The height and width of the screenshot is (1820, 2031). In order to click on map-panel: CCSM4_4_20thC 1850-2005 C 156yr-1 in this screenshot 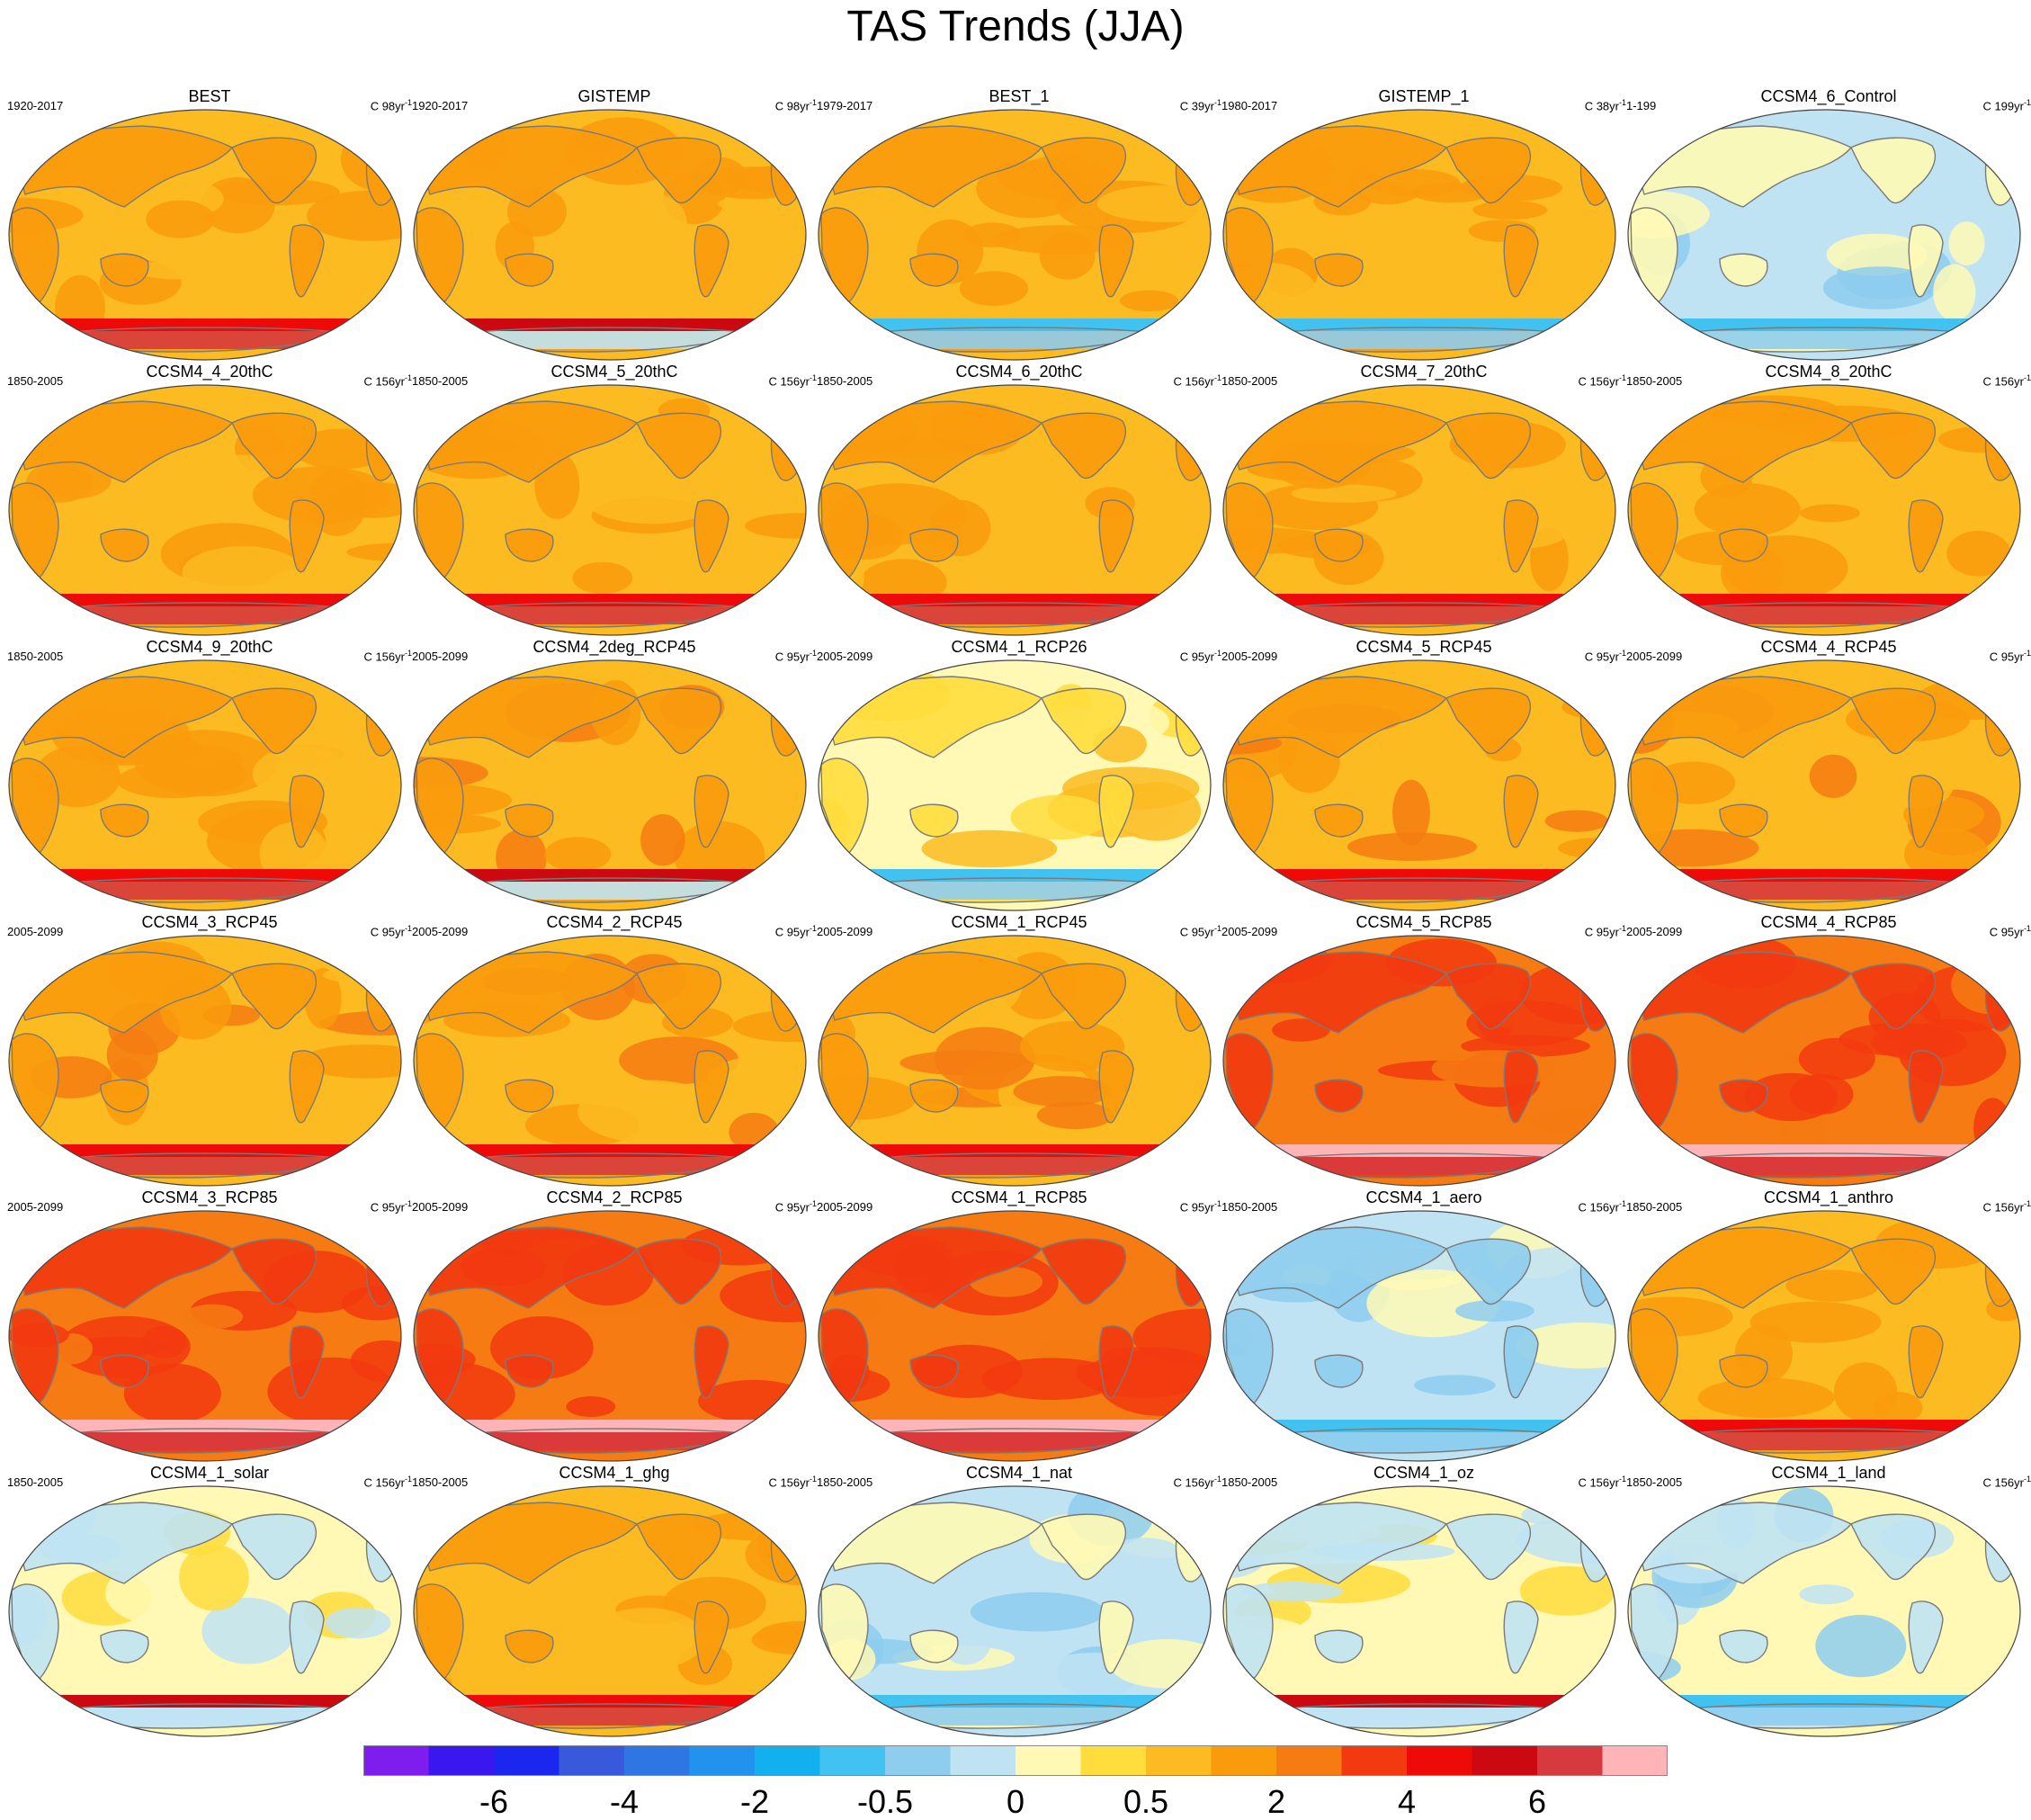, I will do `click(209, 499)`.